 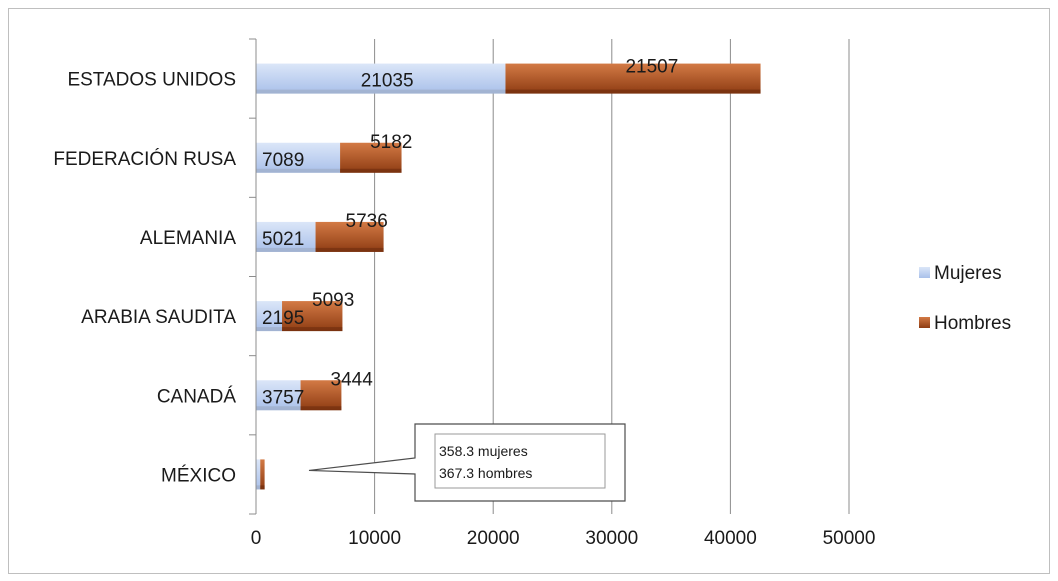 What do you see at coordinates (391, 142) in the screenshot?
I see `data-label-hombres: 5182` at bounding box center [391, 142].